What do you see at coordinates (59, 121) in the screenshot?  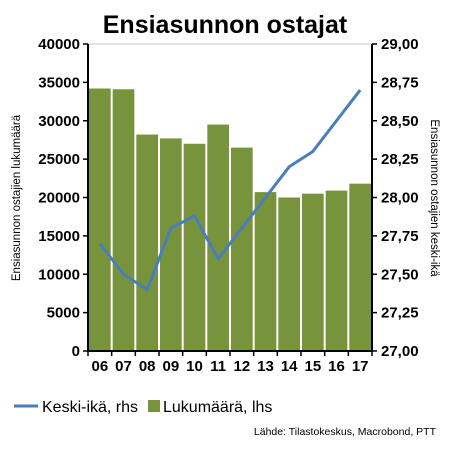 I see `left-tick-label: 30000` at bounding box center [59, 121].